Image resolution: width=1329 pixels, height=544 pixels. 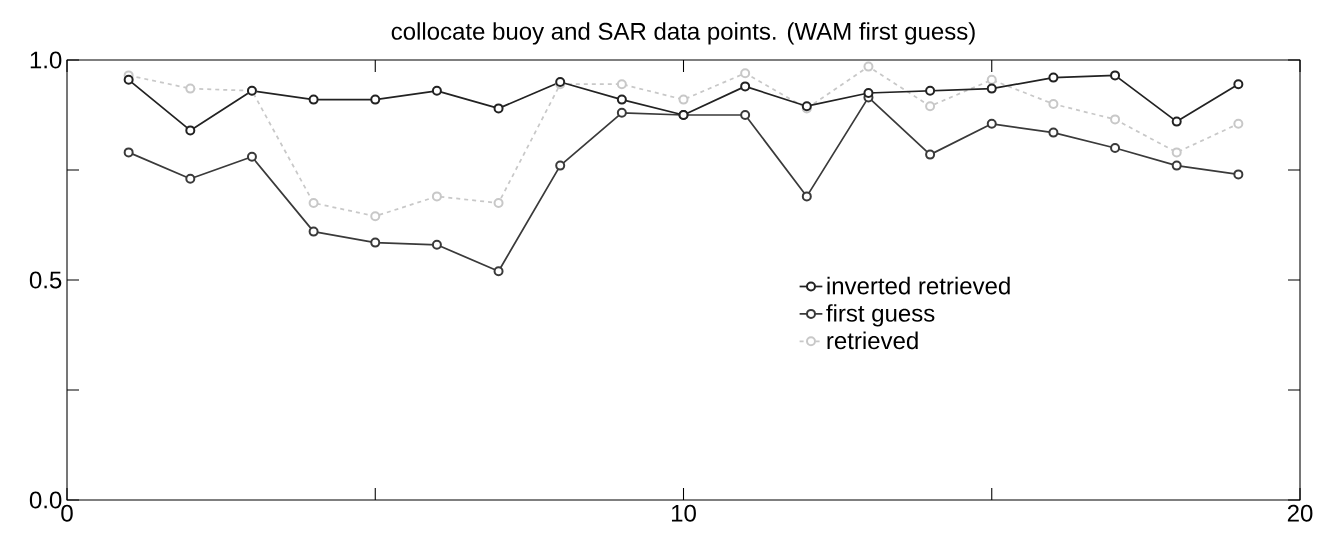 I want to click on y-tick-label: 0.5, so click(x=45, y=280).